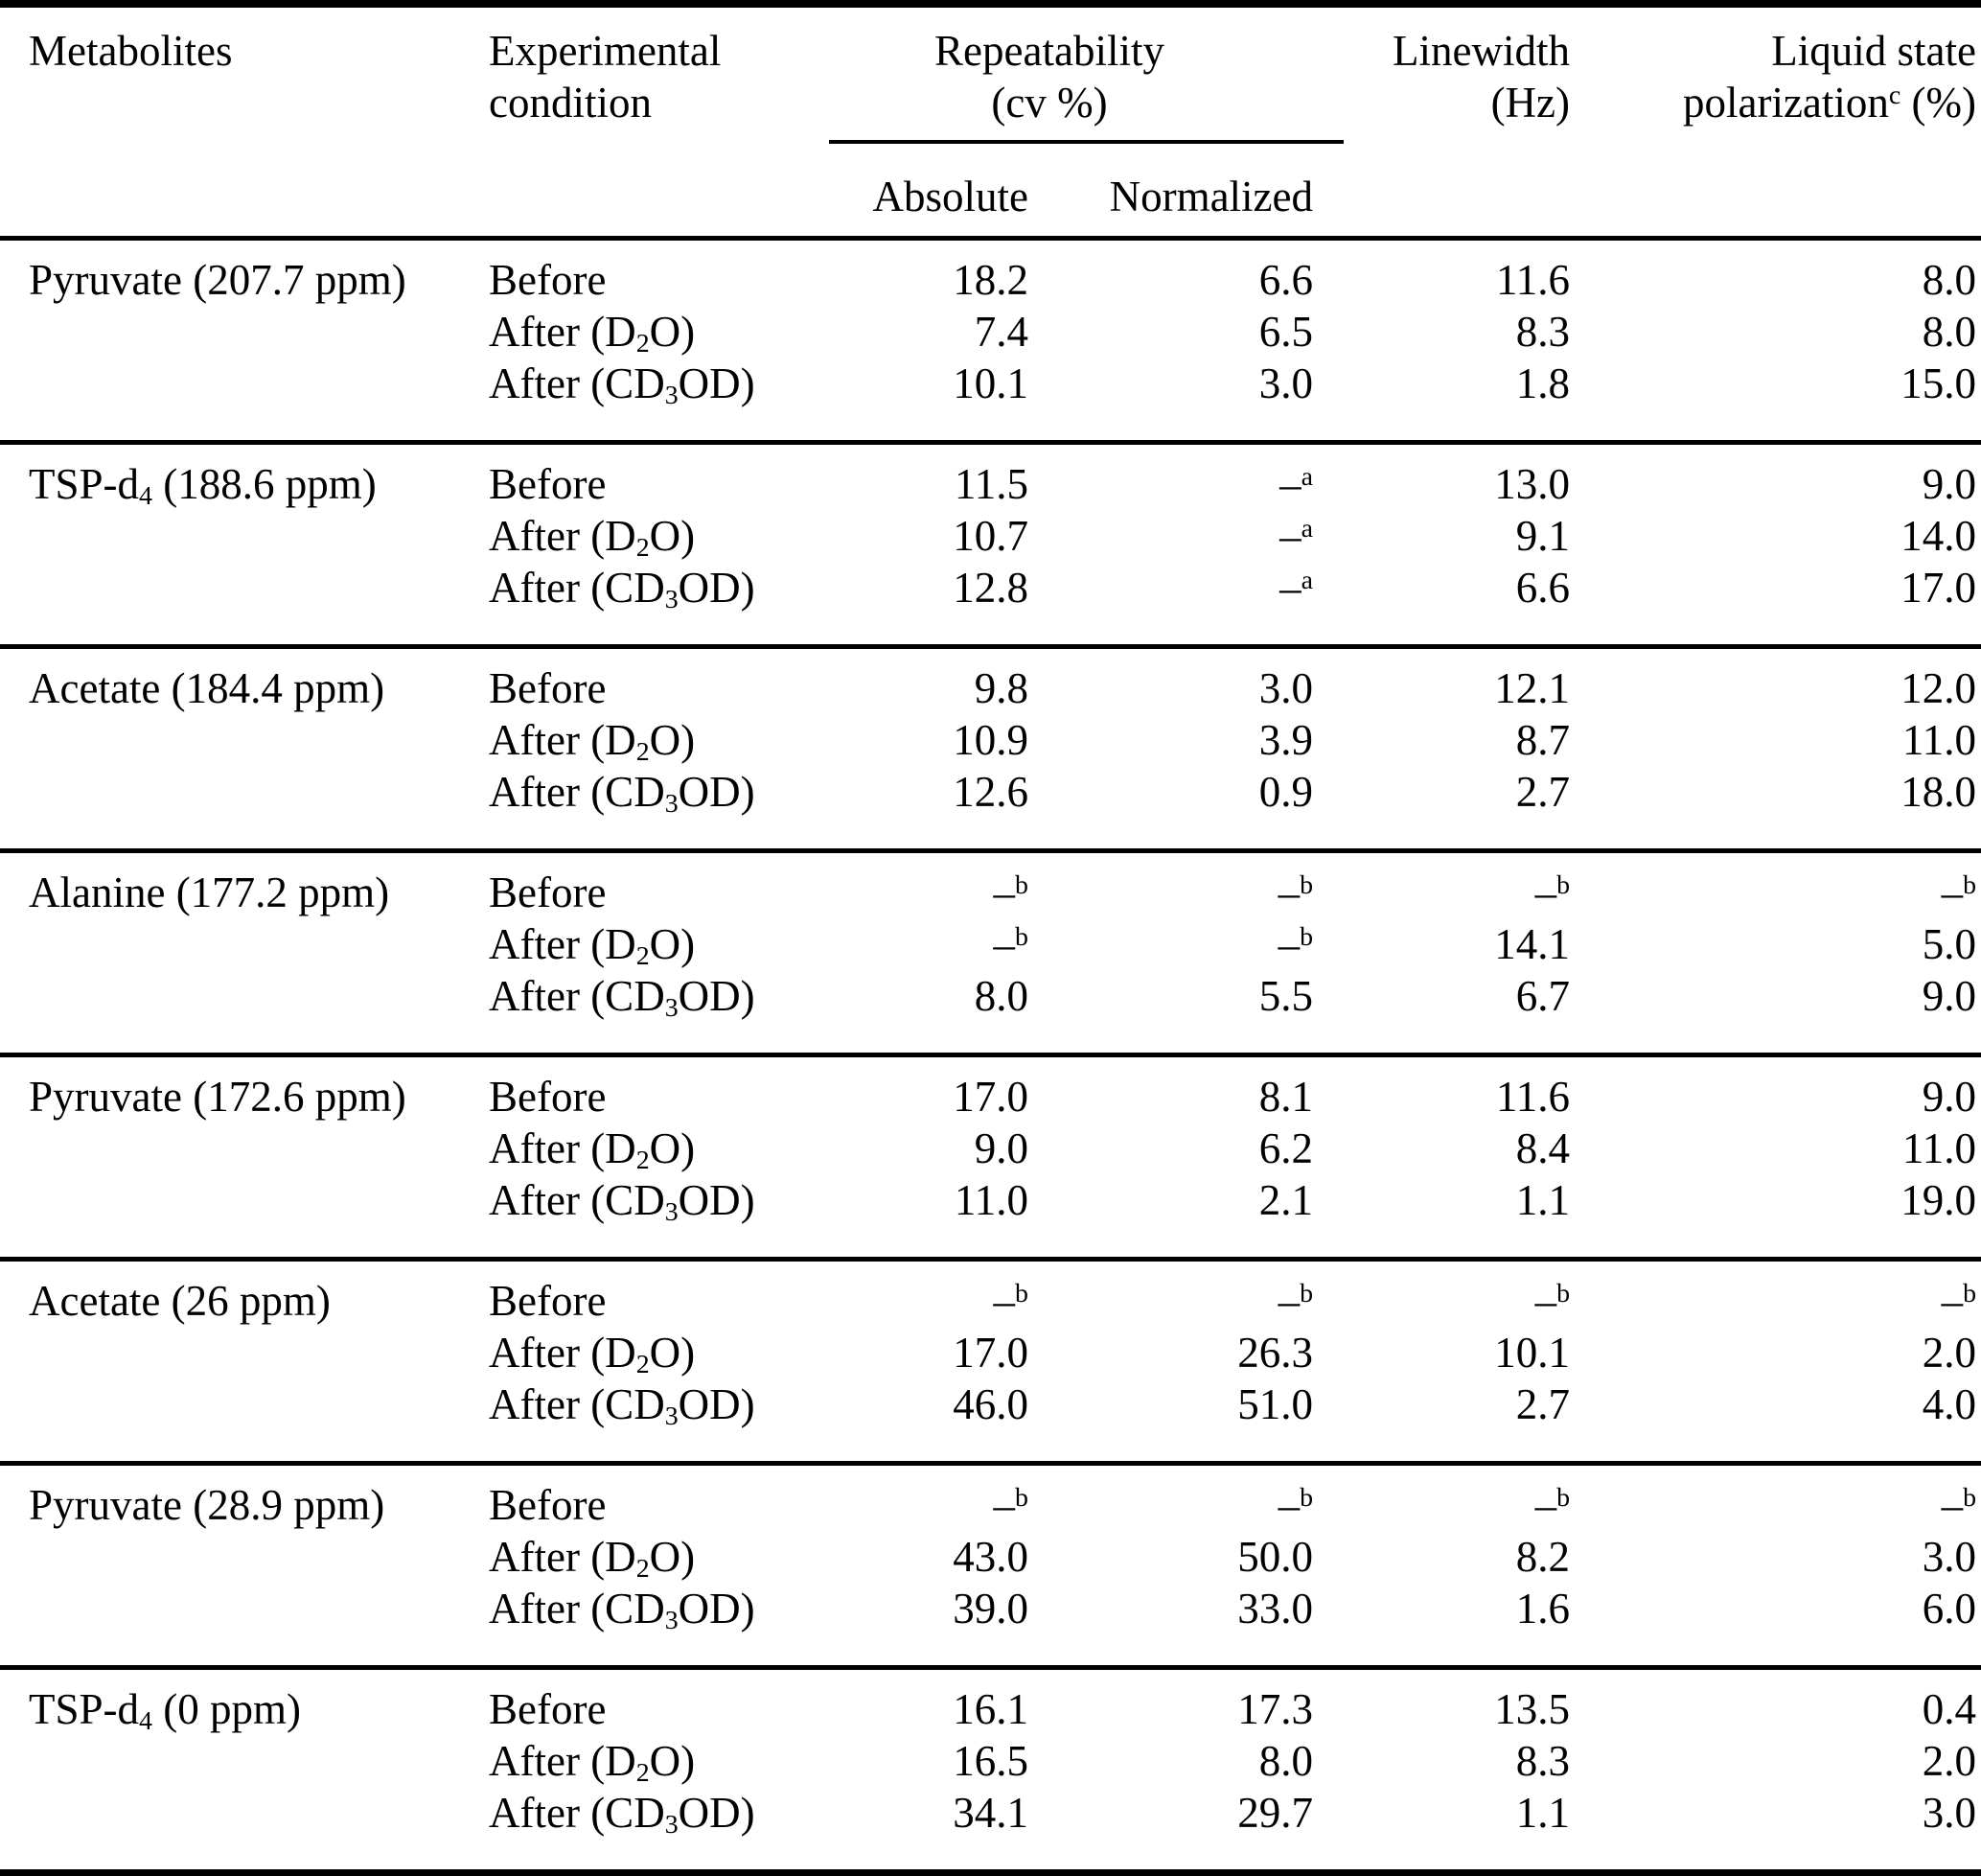 The width and height of the screenshot is (1981, 1876). I want to click on polarization-value: 14.0, so click(1938, 536).